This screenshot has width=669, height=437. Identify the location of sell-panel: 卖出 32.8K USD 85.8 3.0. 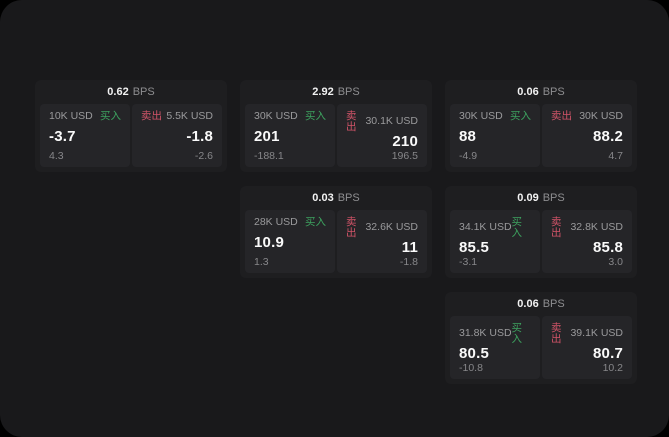
(587, 241).